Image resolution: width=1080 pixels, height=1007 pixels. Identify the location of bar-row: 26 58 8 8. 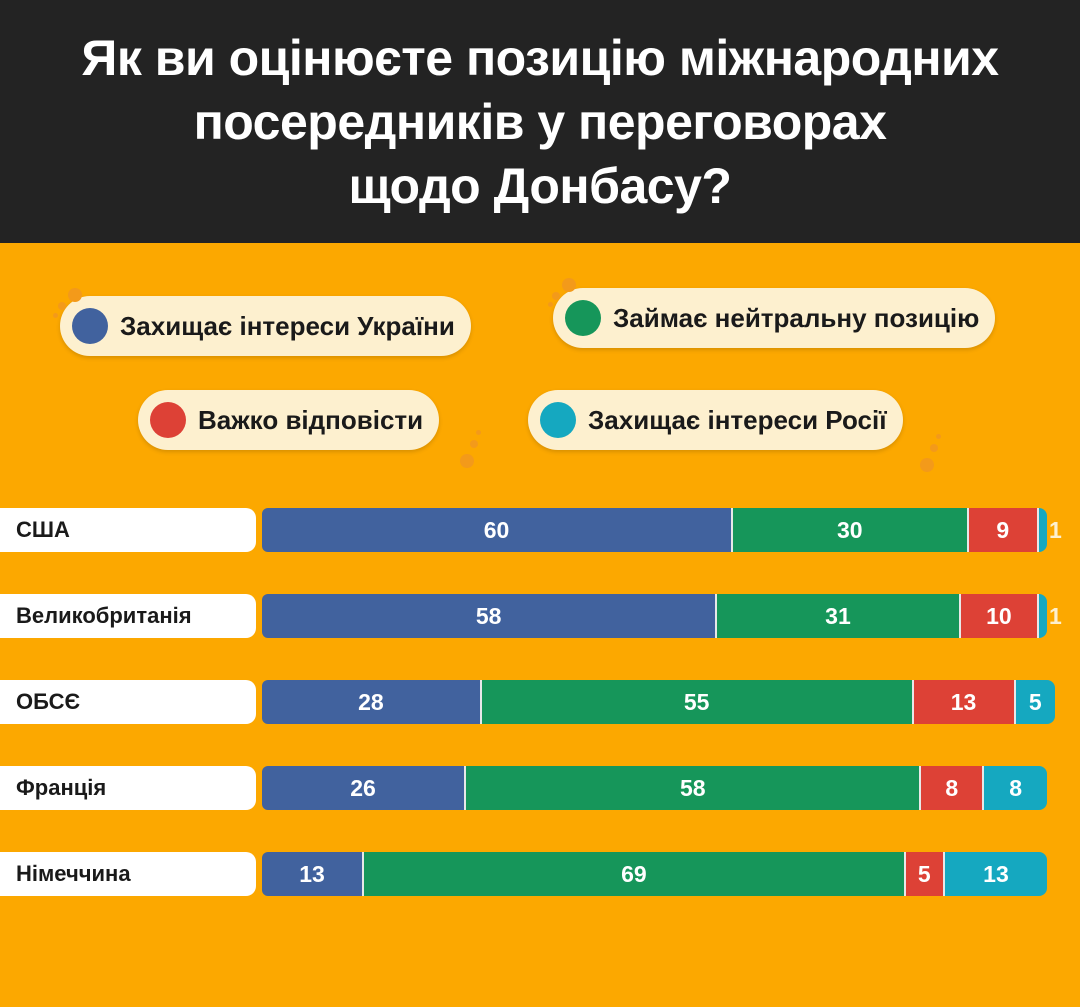
(654, 788).